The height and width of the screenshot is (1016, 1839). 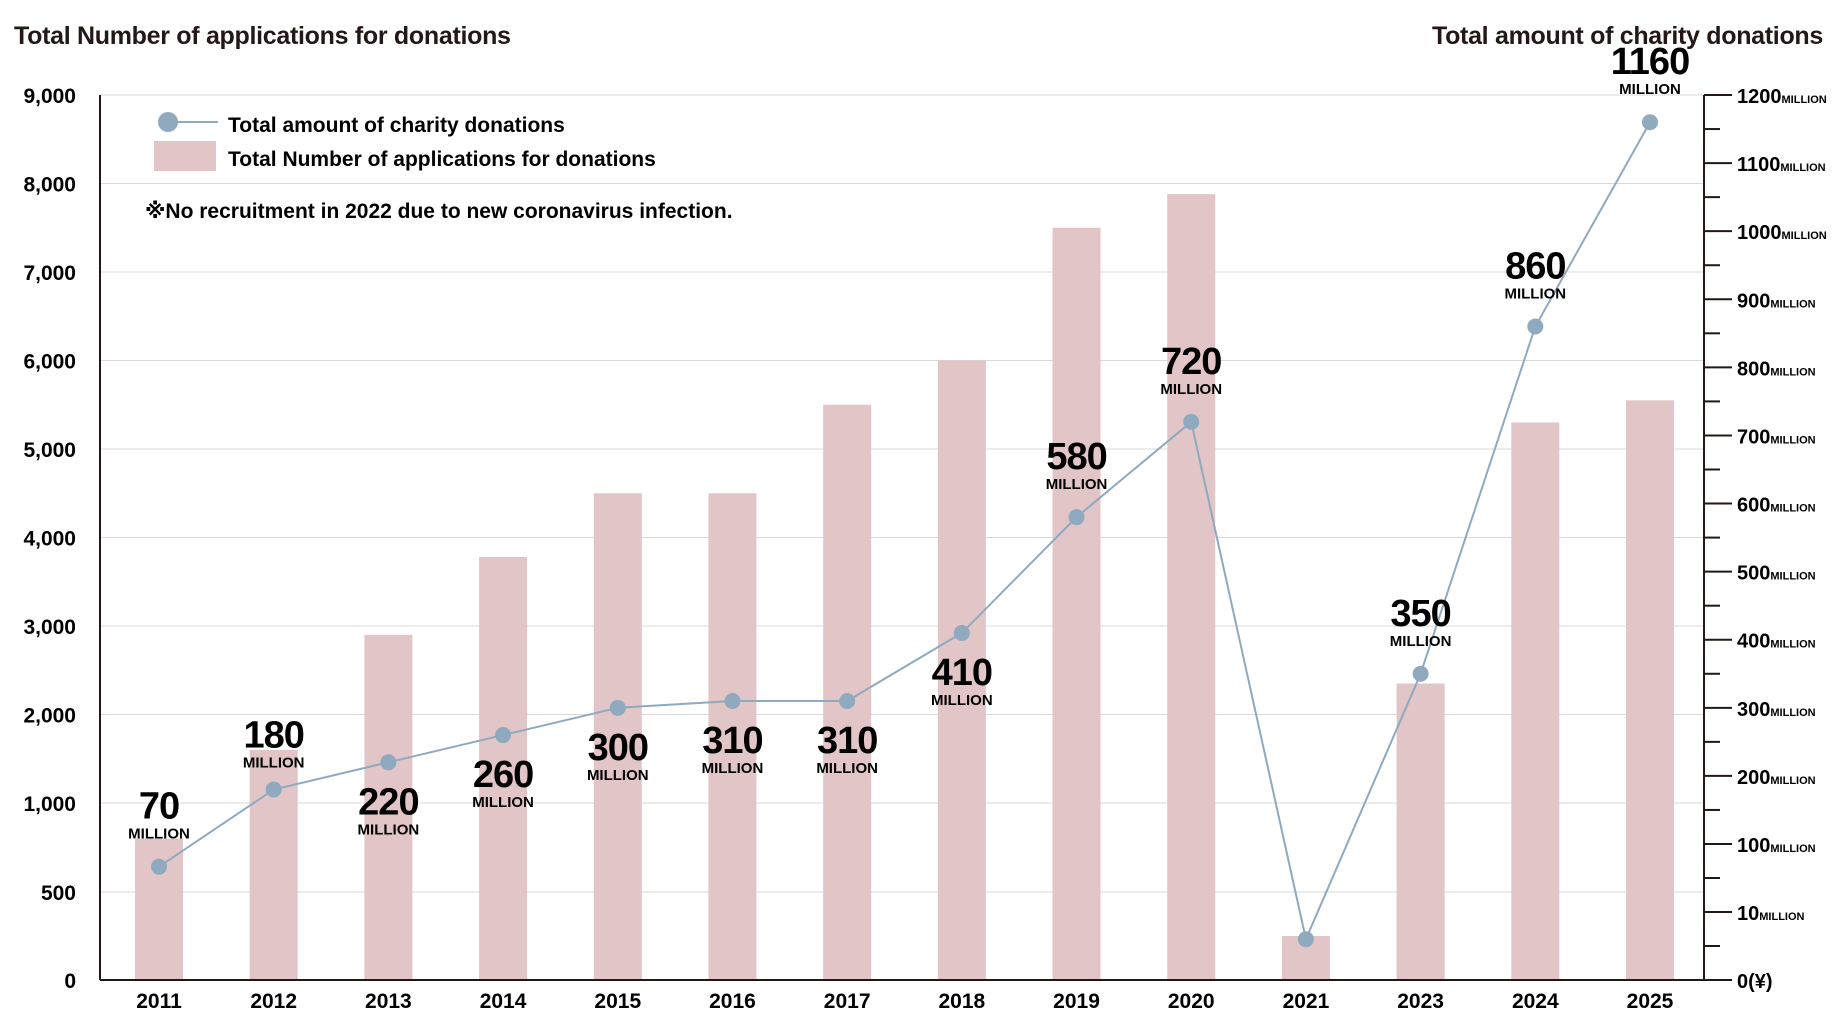 What do you see at coordinates (388, 762) in the screenshot?
I see `point-2013` at bounding box center [388, 762].